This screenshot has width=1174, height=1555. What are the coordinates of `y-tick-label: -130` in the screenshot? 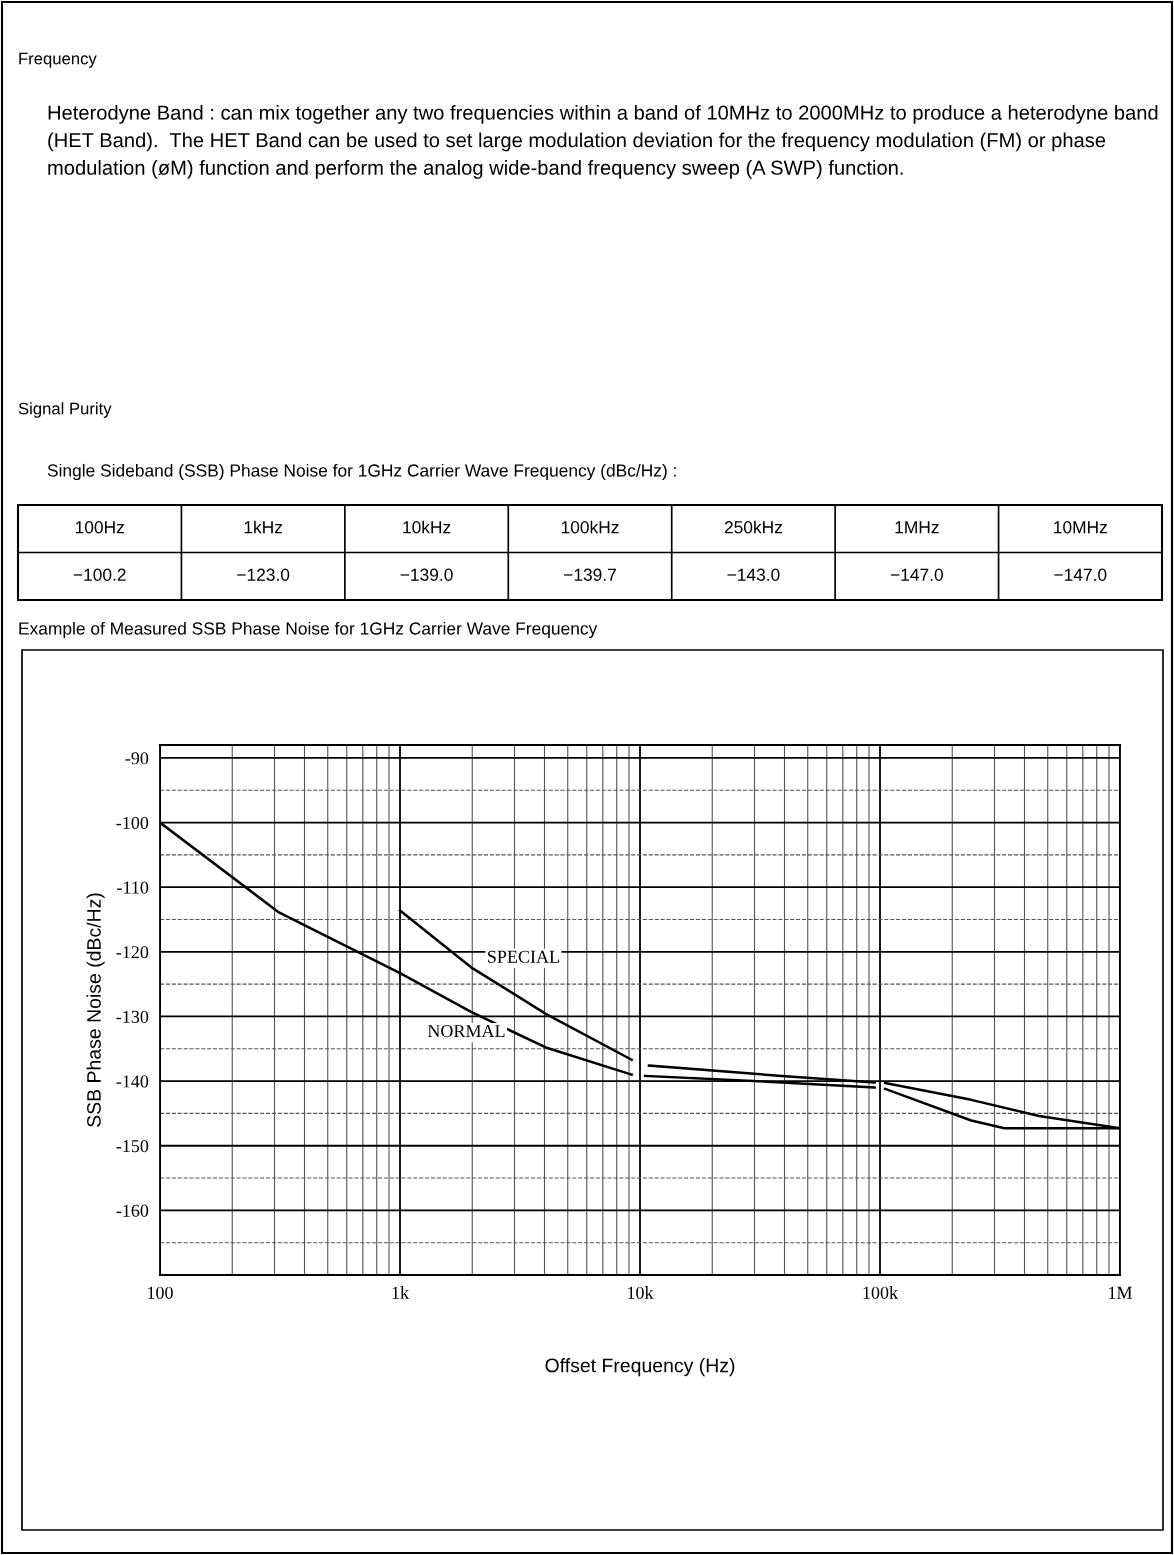 It's located at (132, 1016).